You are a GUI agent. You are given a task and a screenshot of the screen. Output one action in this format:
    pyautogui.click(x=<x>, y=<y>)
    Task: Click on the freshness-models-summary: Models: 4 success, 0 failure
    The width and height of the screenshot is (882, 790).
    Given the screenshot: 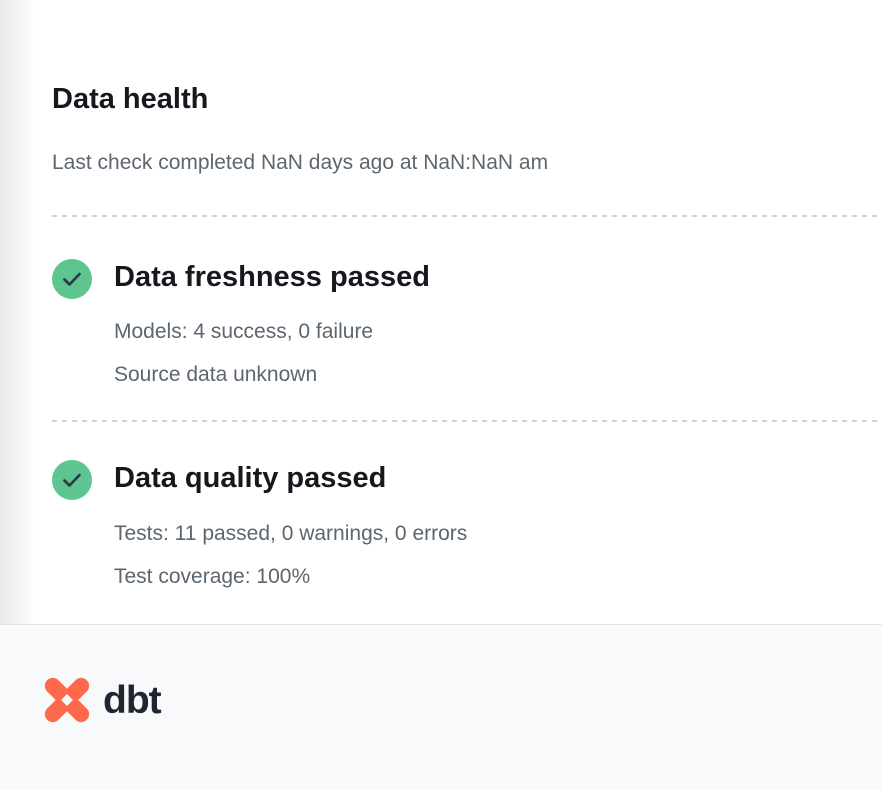 What is the action you would take?
    pyautogui.click(x=244, y=332)
    